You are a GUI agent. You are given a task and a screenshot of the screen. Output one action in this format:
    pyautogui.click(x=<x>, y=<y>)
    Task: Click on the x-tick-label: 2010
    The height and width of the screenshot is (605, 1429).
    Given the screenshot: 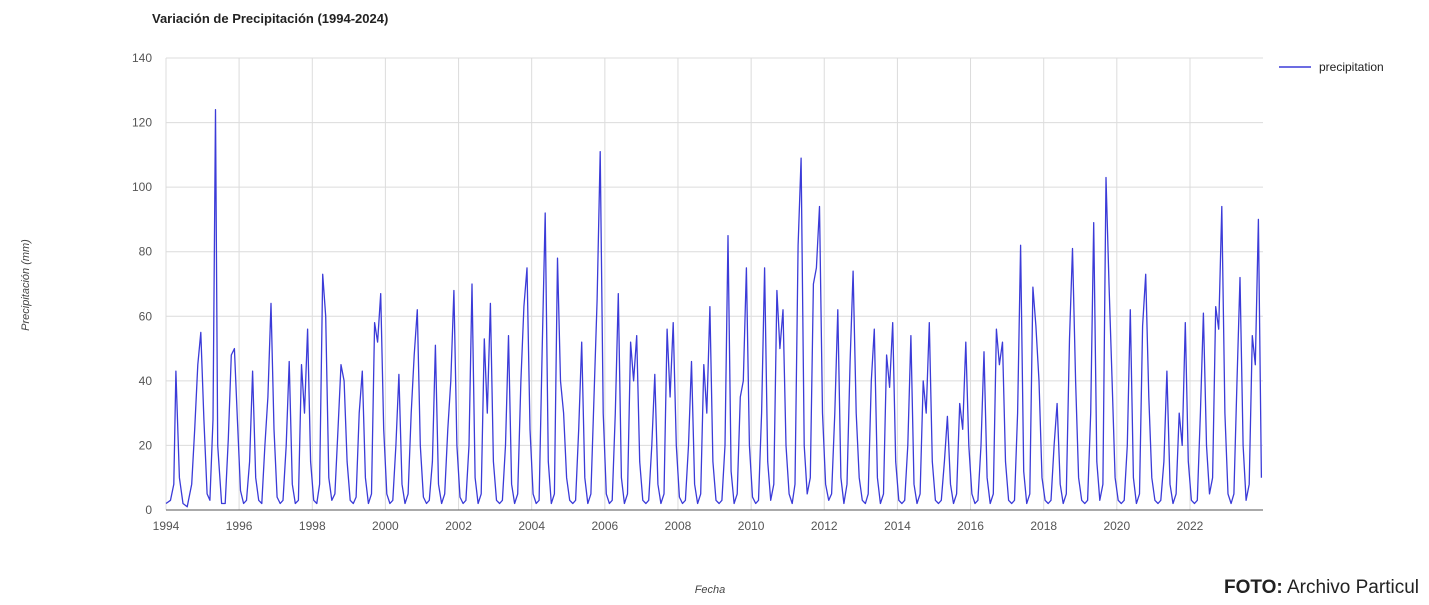 What is the action you would take?
    pyautogui.click(x=751, y=526)
    